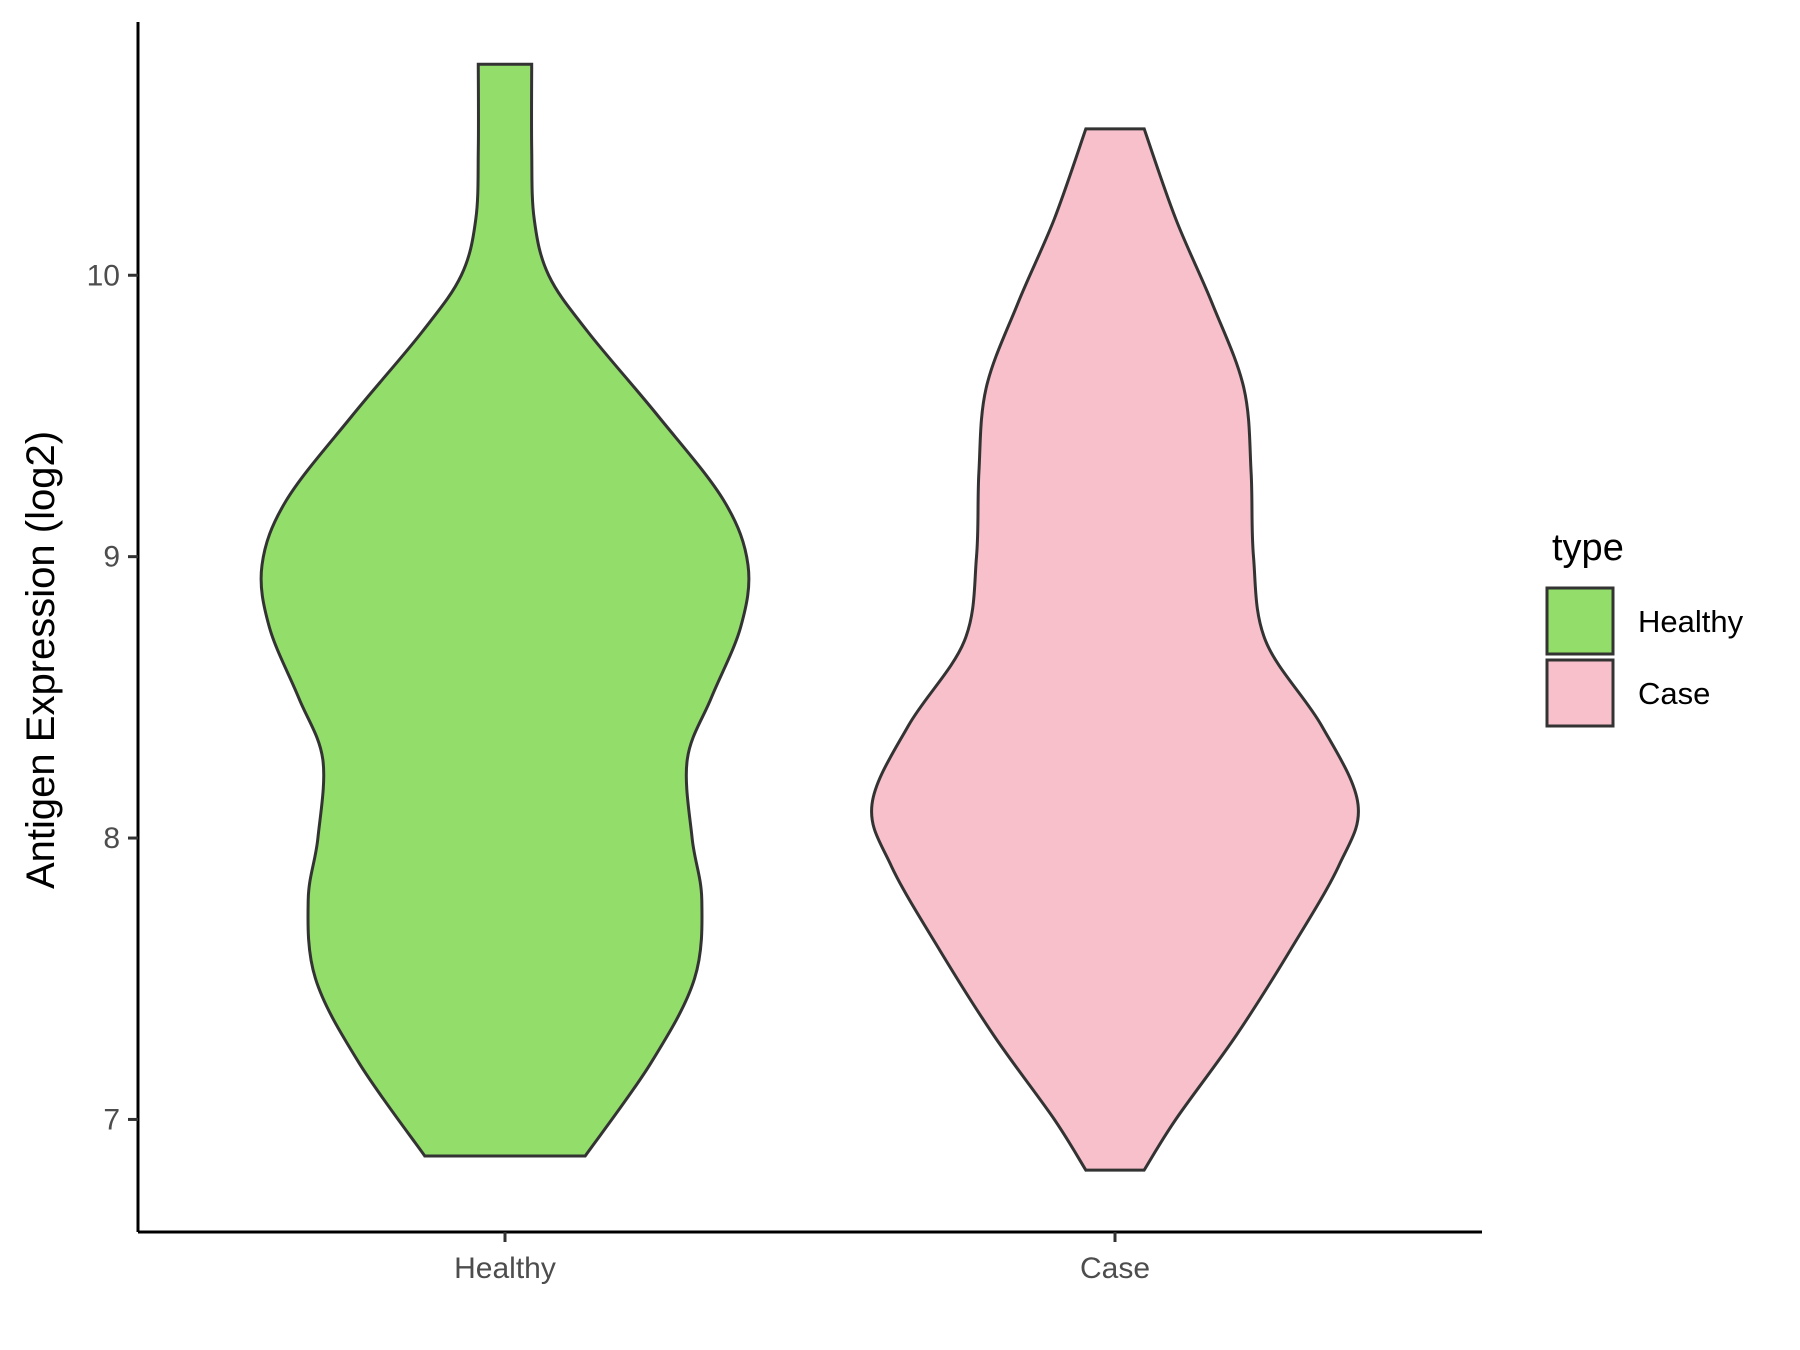 This screenshot has height=1350, width=1800. Describe the element at coordinates (112, 697) in the screenshot. I see `y-ticks: 7 8 9 10` at that location.